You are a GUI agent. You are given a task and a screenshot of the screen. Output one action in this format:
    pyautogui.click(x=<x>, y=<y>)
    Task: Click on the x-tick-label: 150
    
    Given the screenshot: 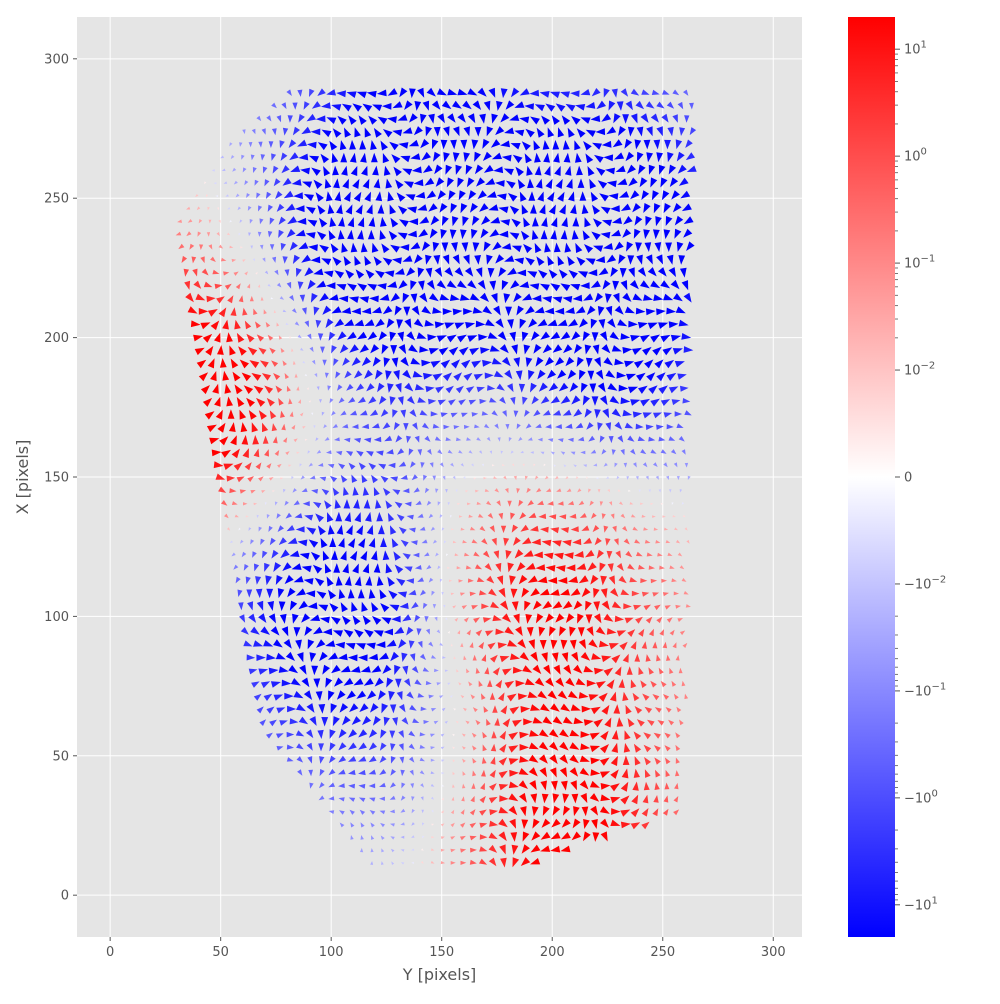 What is the action you would take?
    pyautogui.click(x=441, y=952)
    